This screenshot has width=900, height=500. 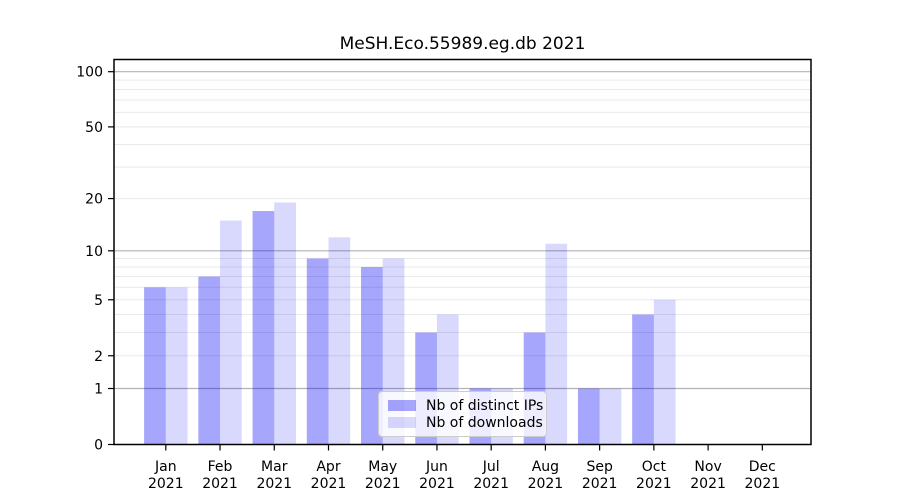 I want to click on bar-downloads-mar, so click(x=285, y=323).